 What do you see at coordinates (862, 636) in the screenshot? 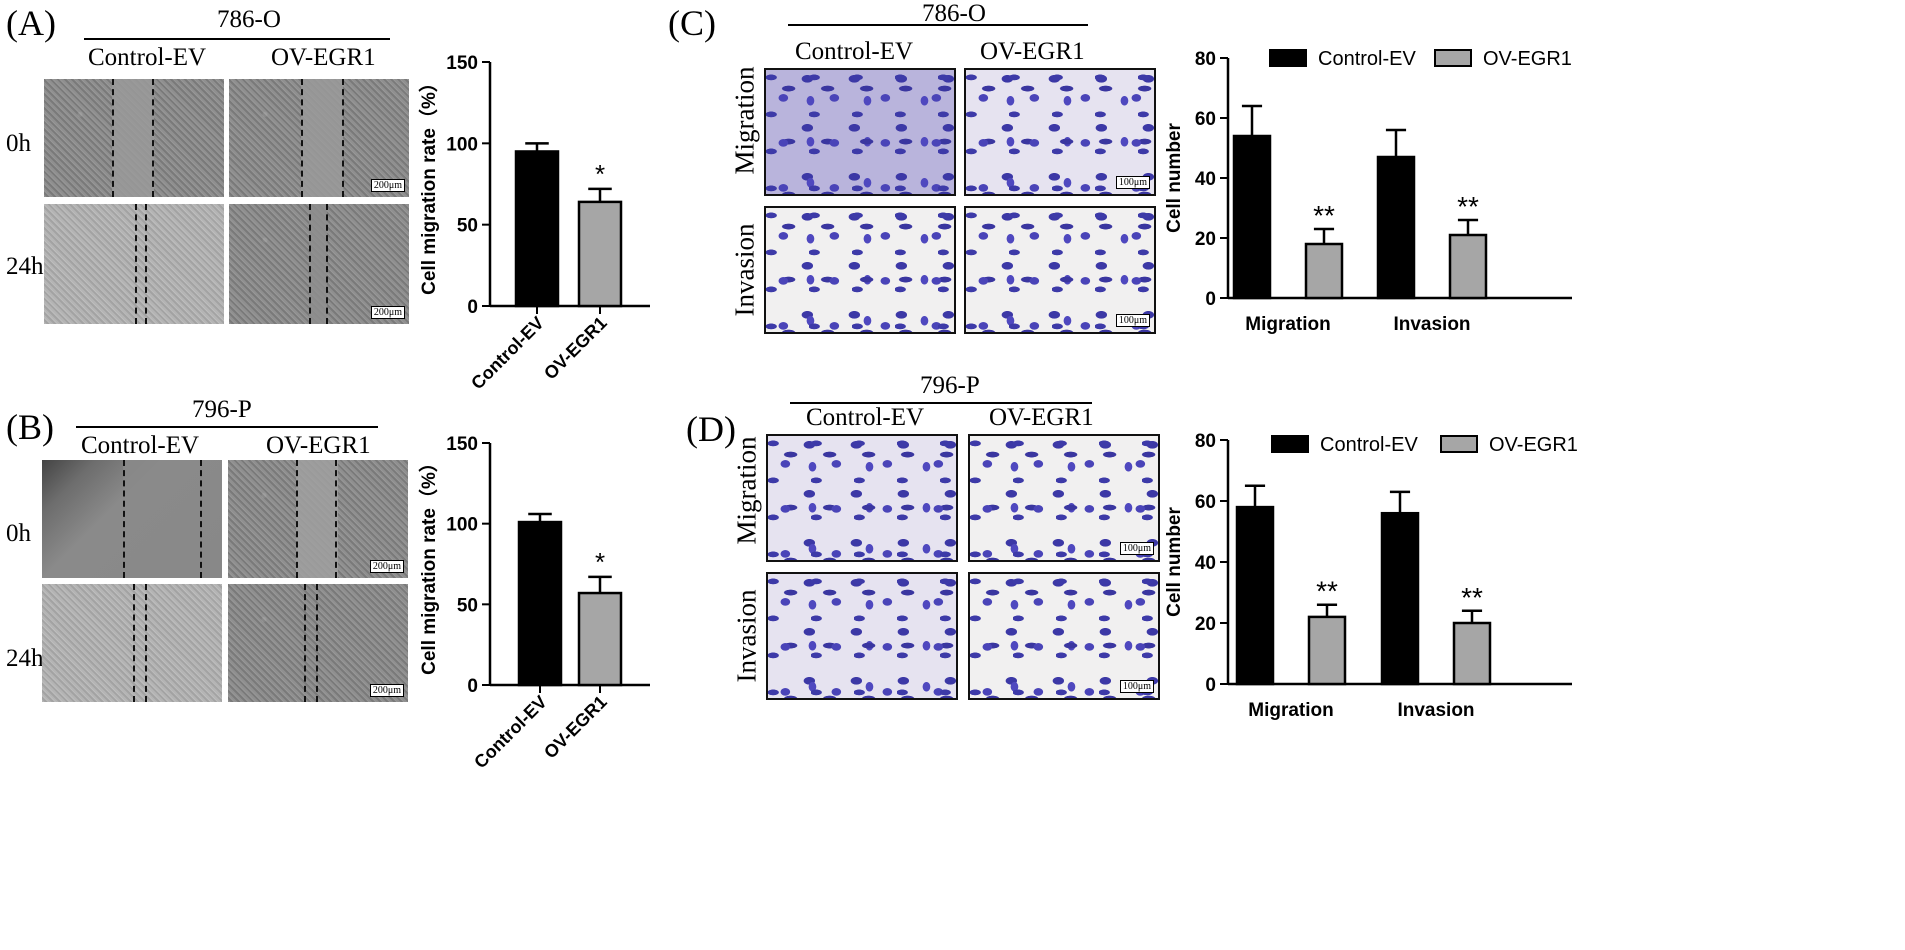
I see `transwell-image-invasion-control` at bounding box center [862, 636].